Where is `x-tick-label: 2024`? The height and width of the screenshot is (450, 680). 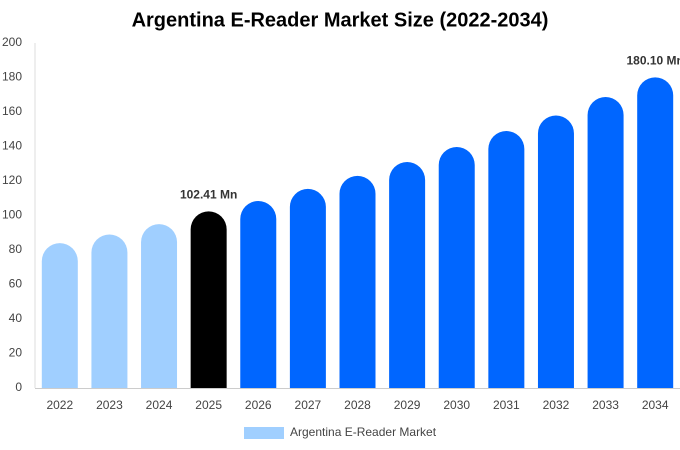
x-tick-label: 2024 is located at coordinates (159, 405).